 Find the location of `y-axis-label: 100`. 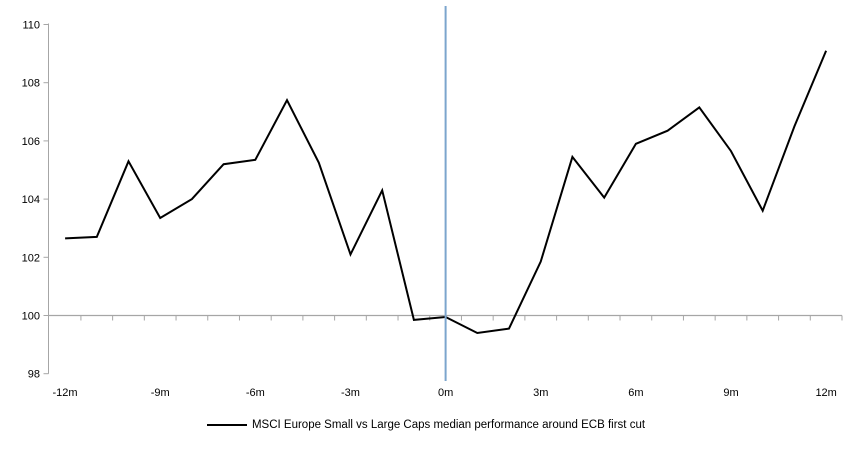

y-axis-label: 100 is located at coordinates (31, 317).